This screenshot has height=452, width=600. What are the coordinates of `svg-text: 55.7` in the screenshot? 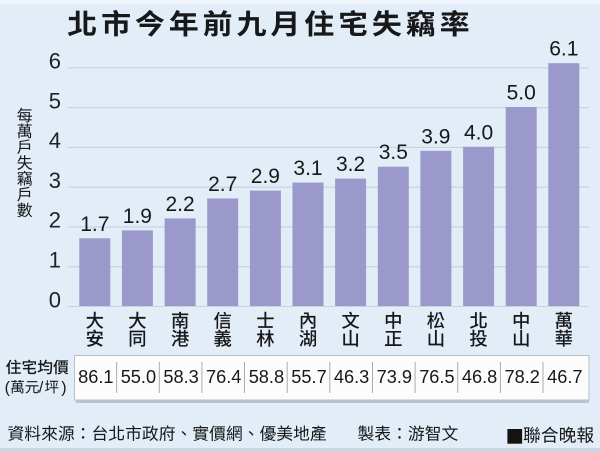 It's located at (308, 377).